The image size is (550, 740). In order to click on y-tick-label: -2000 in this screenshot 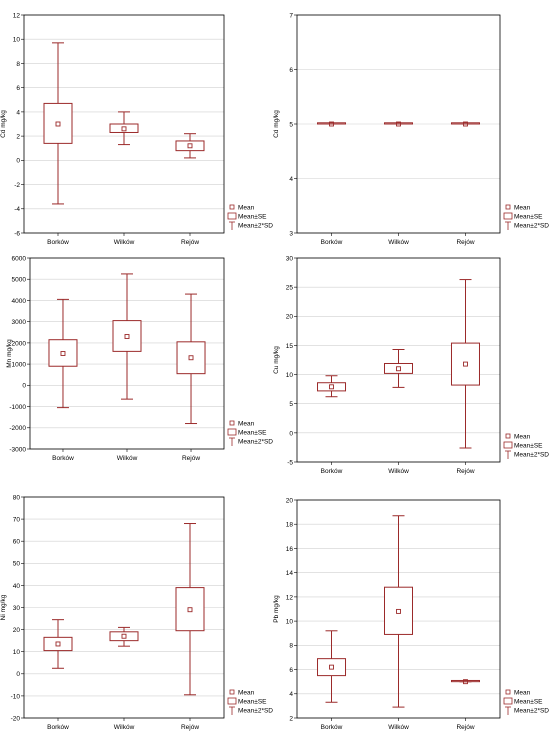, I will do `click(17, 428)`.